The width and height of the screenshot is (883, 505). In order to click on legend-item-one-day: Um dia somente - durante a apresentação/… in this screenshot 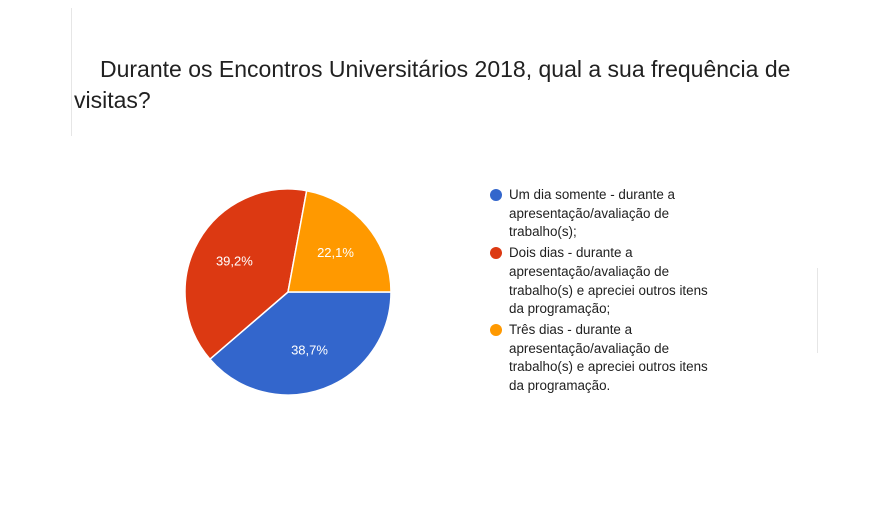, I will do `click(600, 214)`.